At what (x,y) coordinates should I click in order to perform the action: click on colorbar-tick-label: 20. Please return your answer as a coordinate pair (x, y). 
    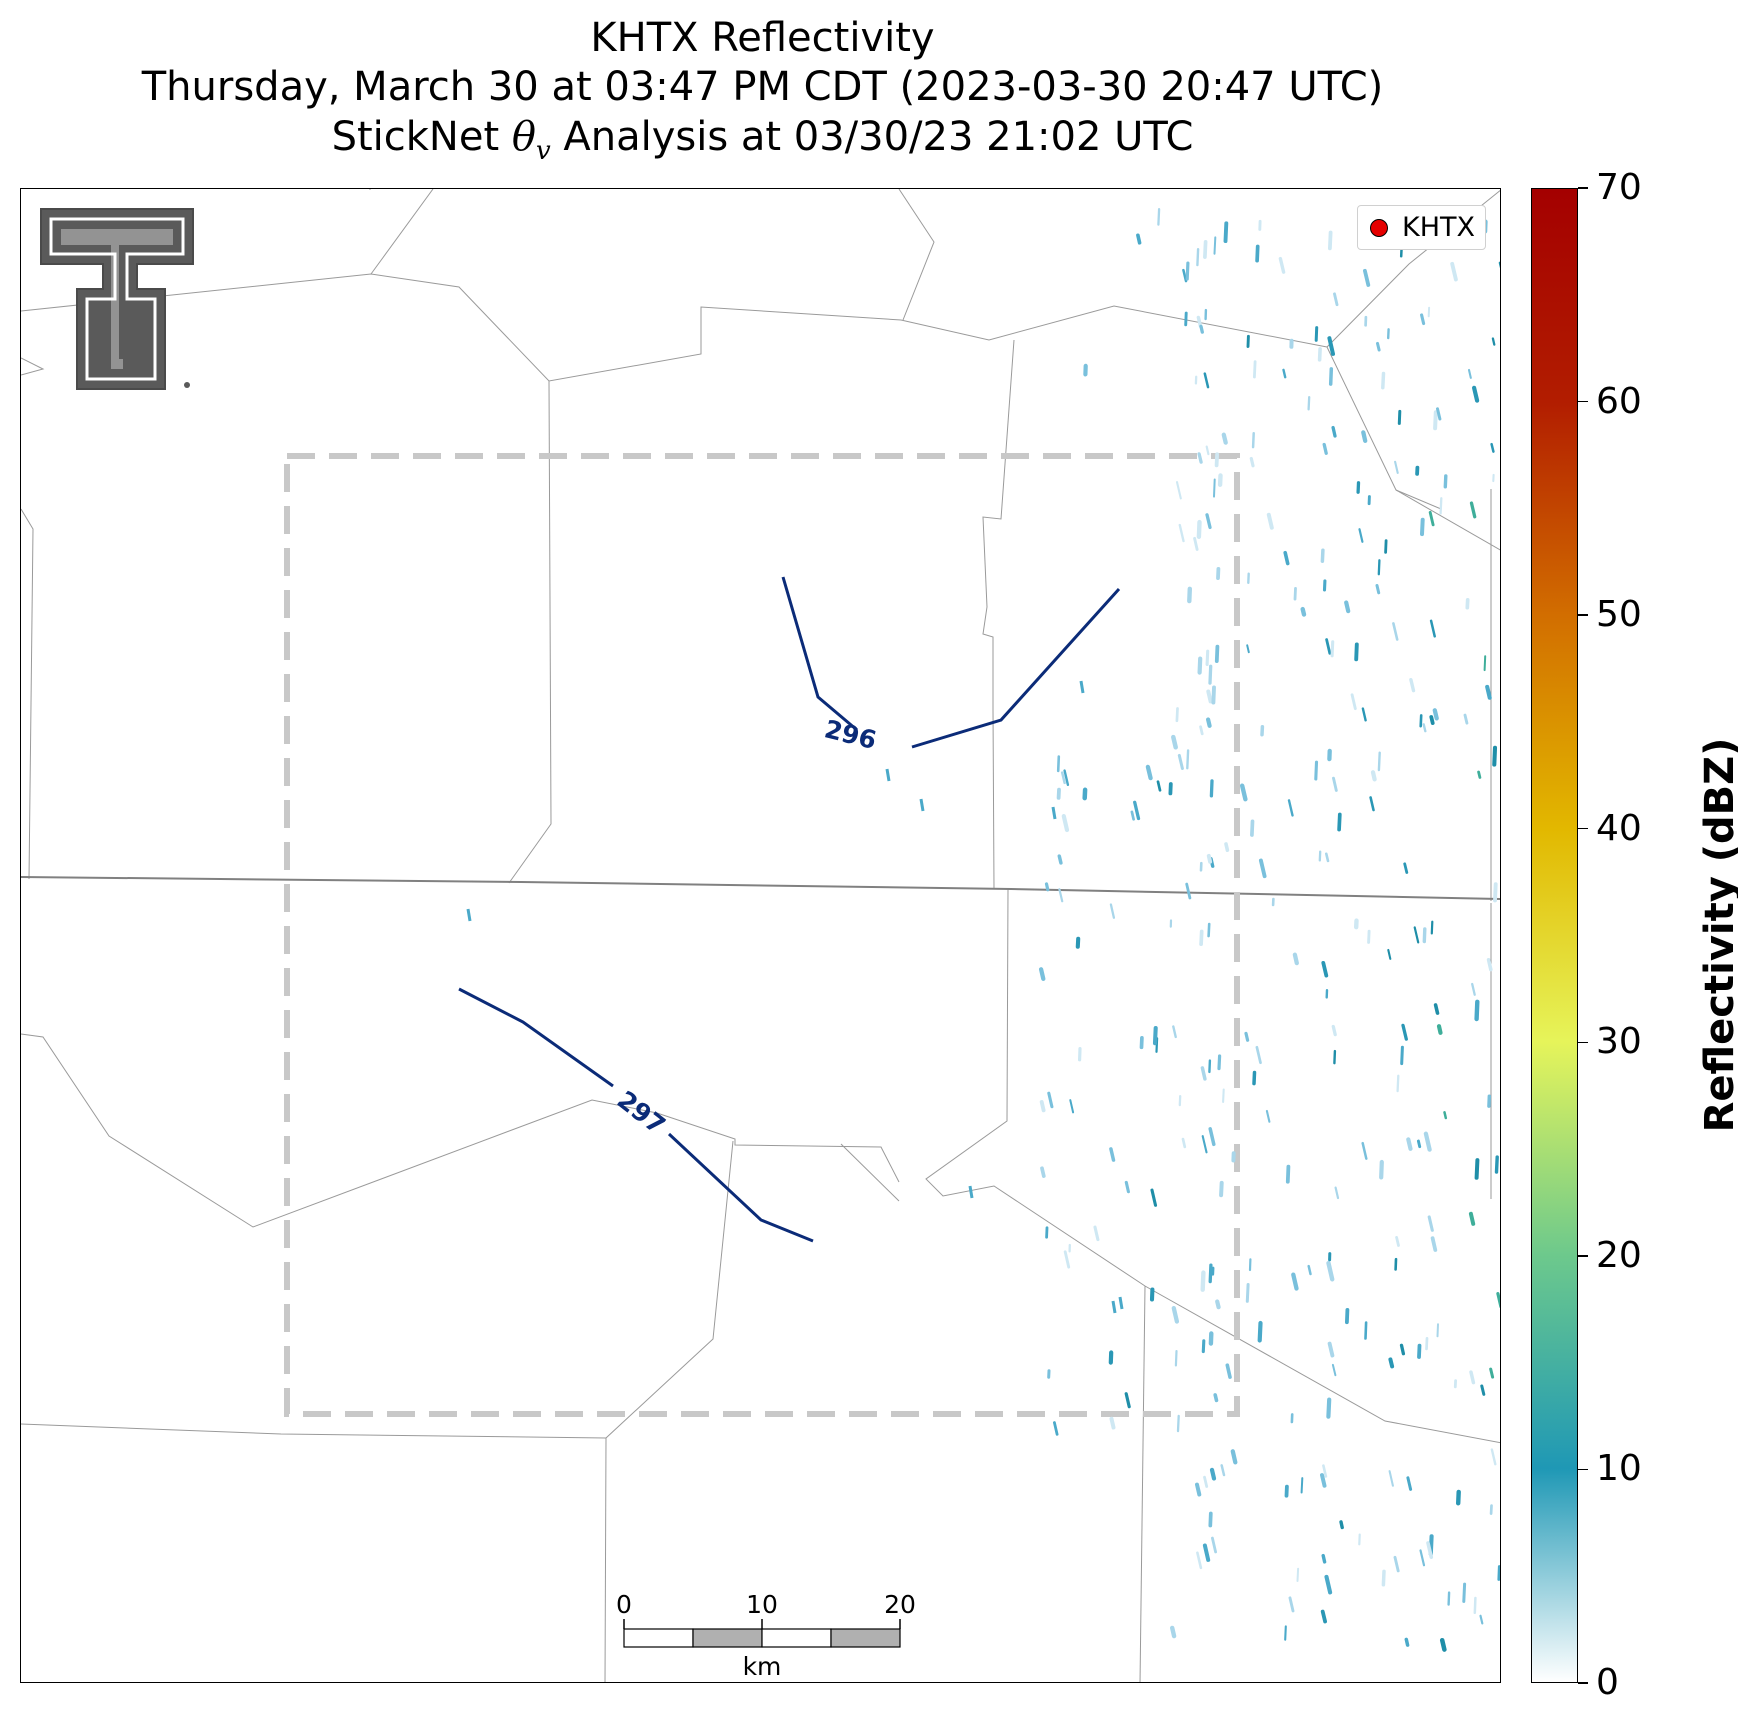
    Looking at the image, I should click on (1619, 1255).